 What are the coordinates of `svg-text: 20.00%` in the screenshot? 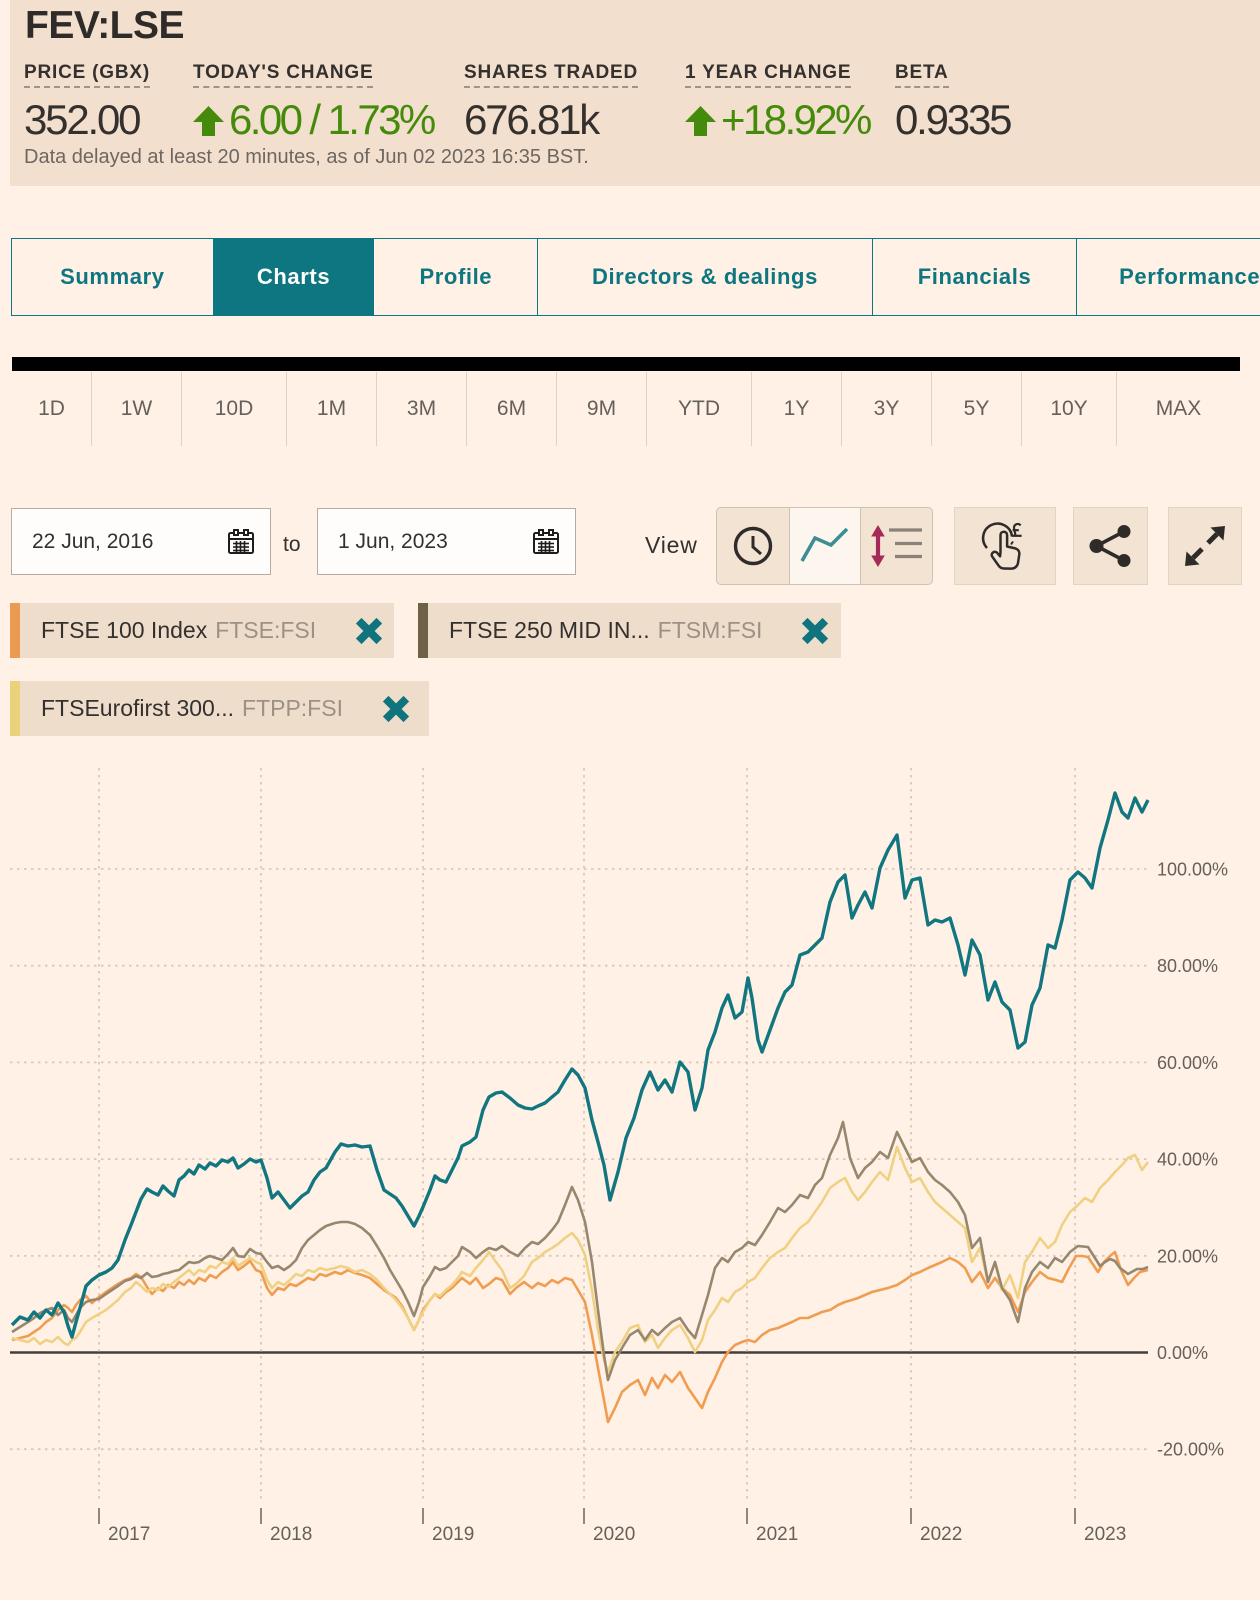 It's located at (1187, 1256).